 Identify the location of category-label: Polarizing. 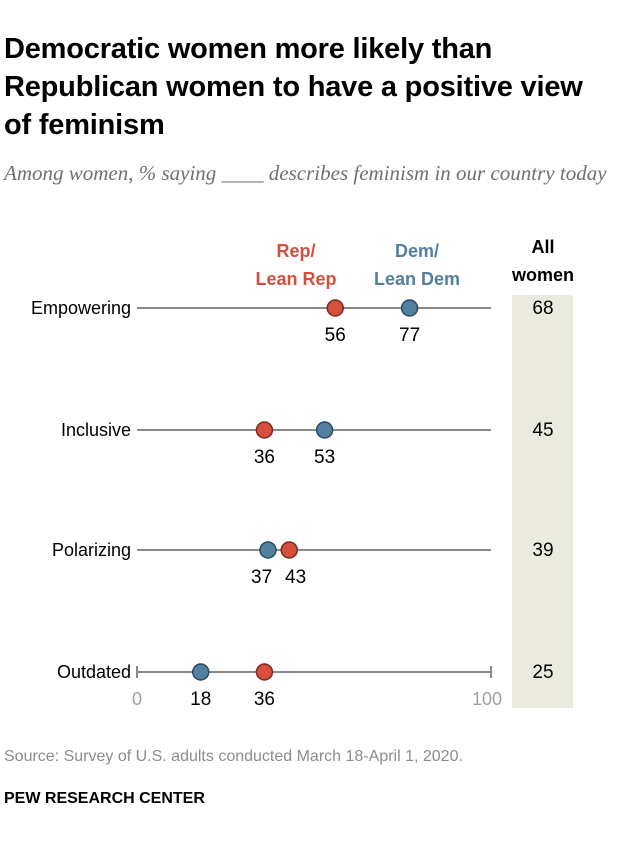
(91, 550).